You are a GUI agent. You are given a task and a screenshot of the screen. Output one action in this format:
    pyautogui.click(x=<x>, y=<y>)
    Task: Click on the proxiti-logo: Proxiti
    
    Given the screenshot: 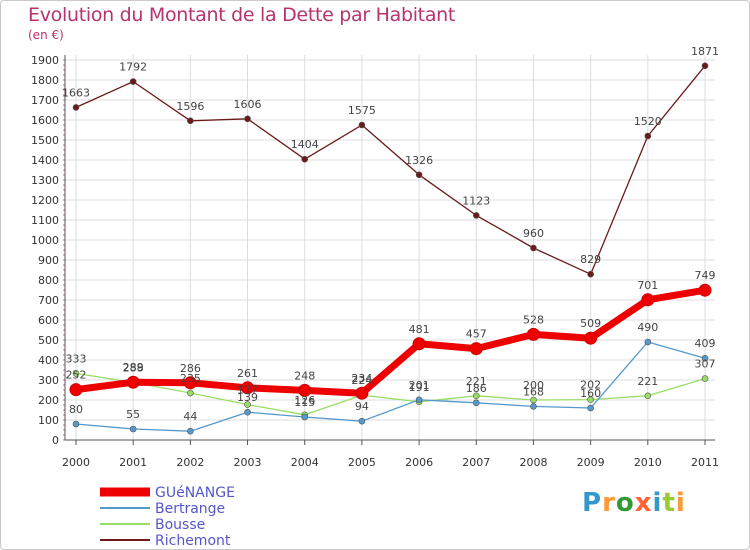 What is the action you would take?
    pyautogui.click(x=634, y=503)
    